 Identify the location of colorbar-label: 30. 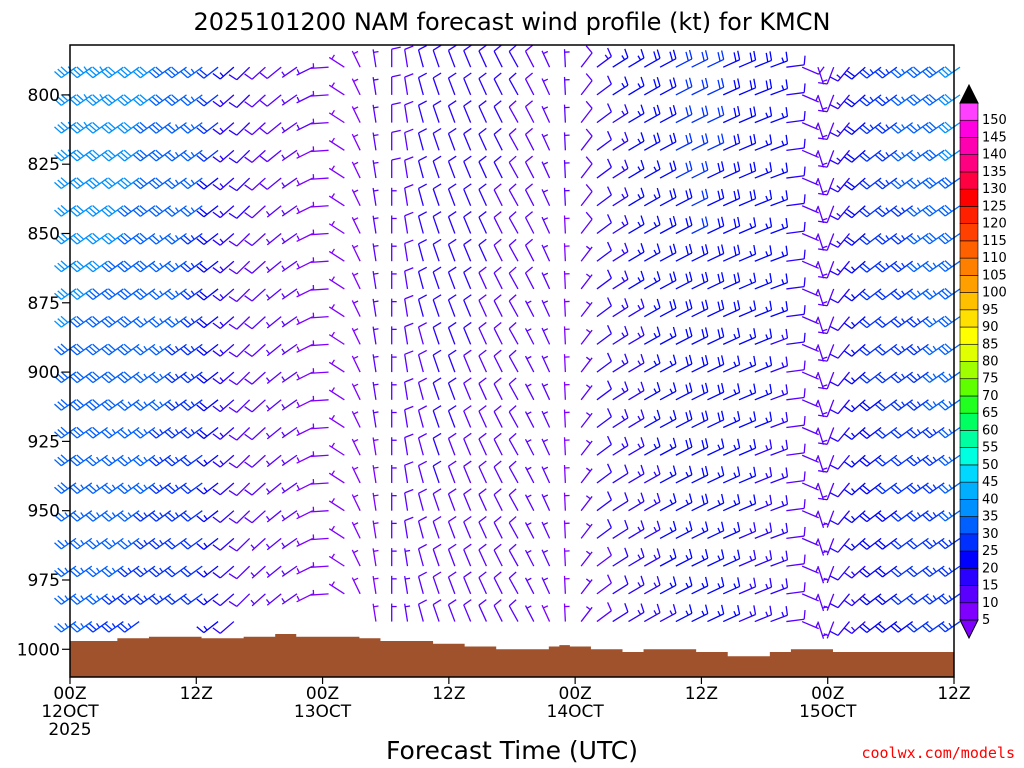
(990, 534).